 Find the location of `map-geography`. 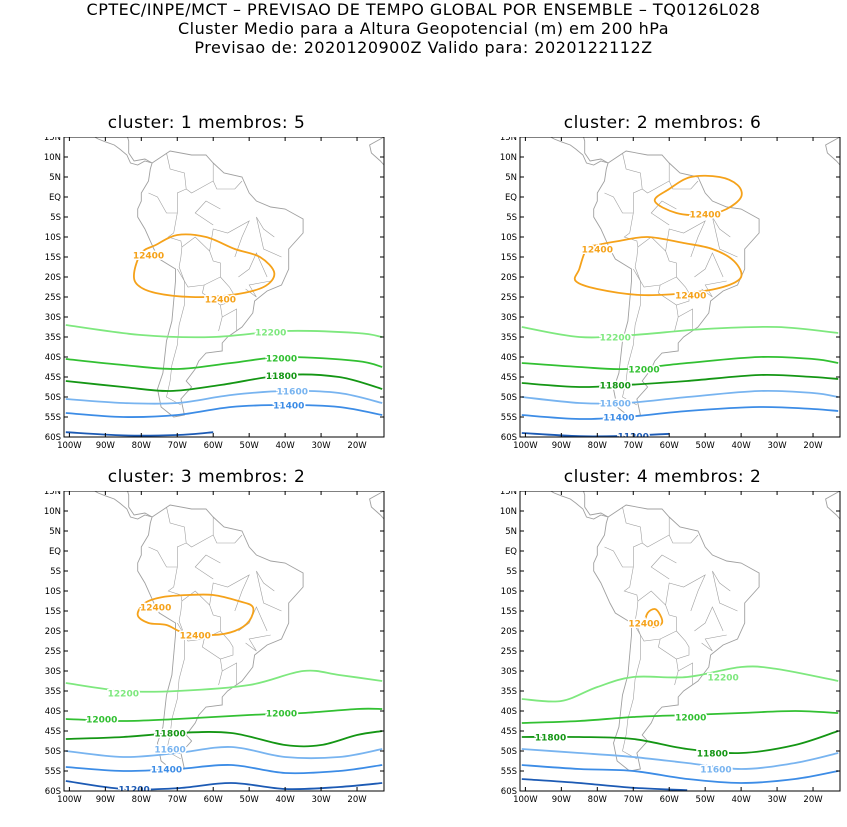

map-geography is located at coordinates (694, 631).